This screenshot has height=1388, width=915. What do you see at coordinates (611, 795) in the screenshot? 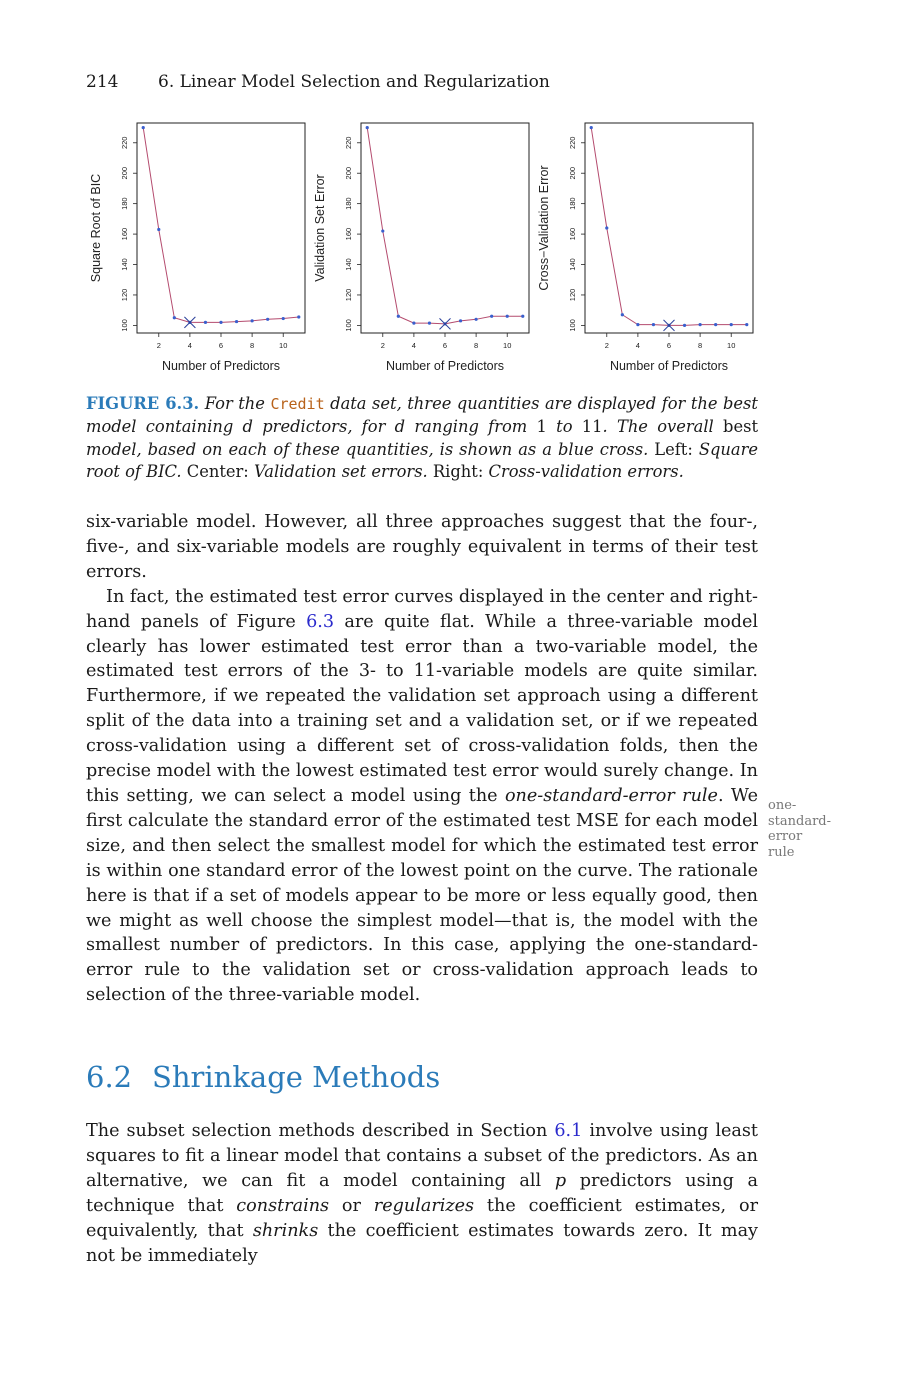
I see `term-emphasis: one-standard-error rule` at bounding box center [611, 795].